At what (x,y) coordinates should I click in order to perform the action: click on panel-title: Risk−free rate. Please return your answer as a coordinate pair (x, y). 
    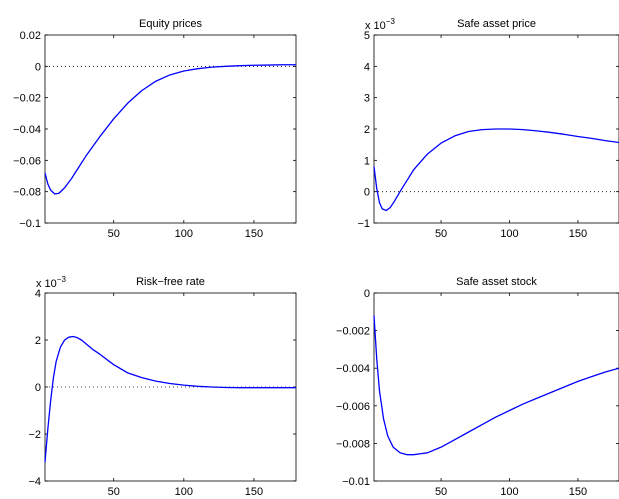
    Looking at the image, I should click on (170, 282).